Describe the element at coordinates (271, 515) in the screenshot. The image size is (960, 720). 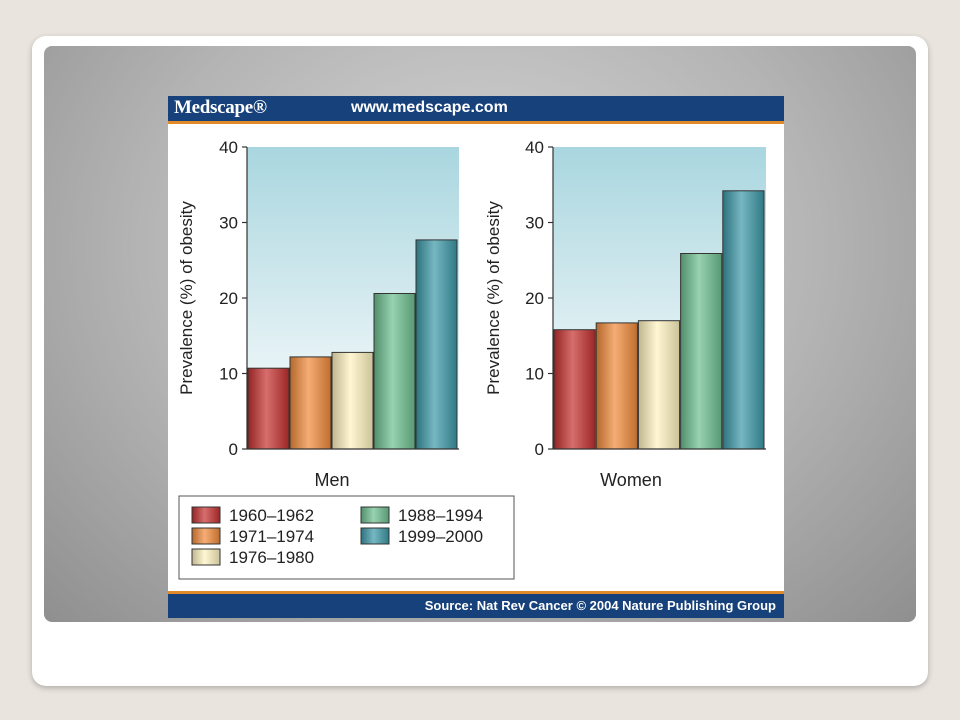
I see `legend-label-0: 1960–1962` at that location.